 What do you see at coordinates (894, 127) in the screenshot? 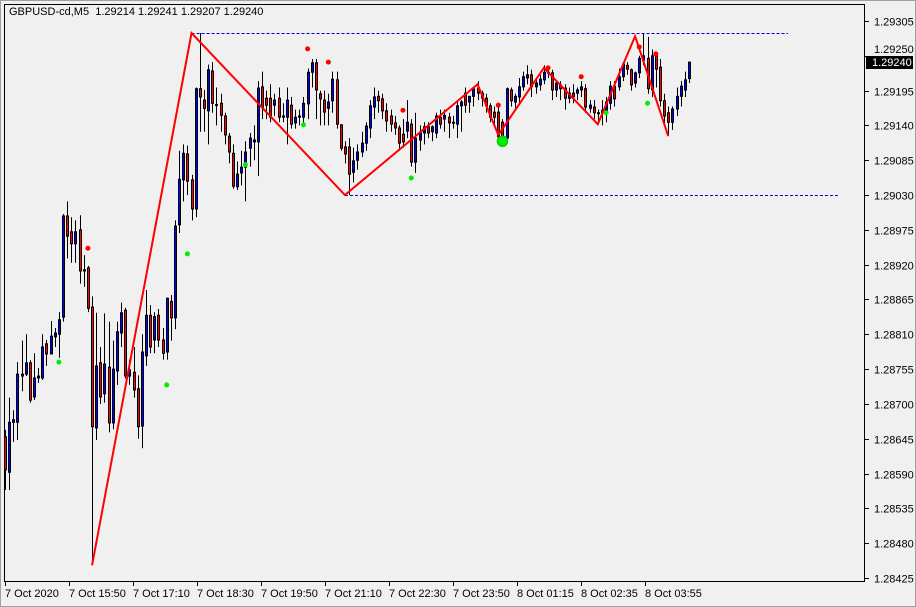
I see `y-tick-label: 1.29140` at bounding box center [894, 127].